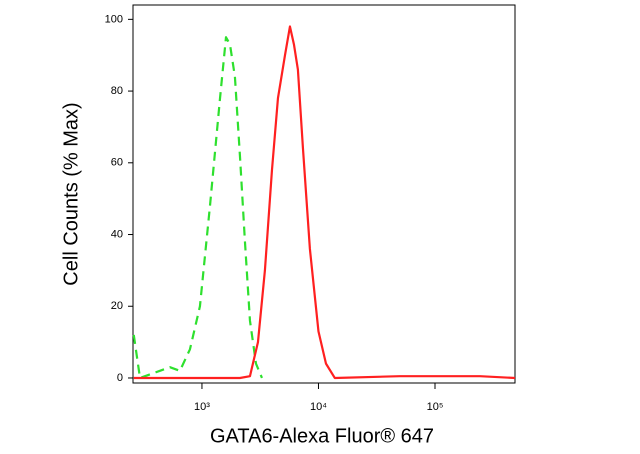  Describe the element at coordinates (71, 193) in the screenshot. I see `y-axis-label: Cell Counts (% Max)` at that location.